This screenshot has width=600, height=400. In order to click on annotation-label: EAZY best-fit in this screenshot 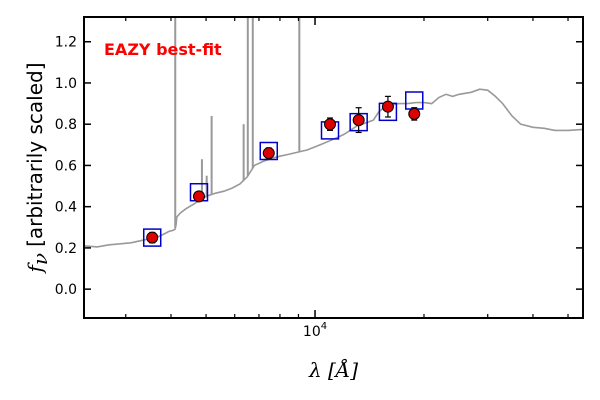, I will do `click(163, 49)`.